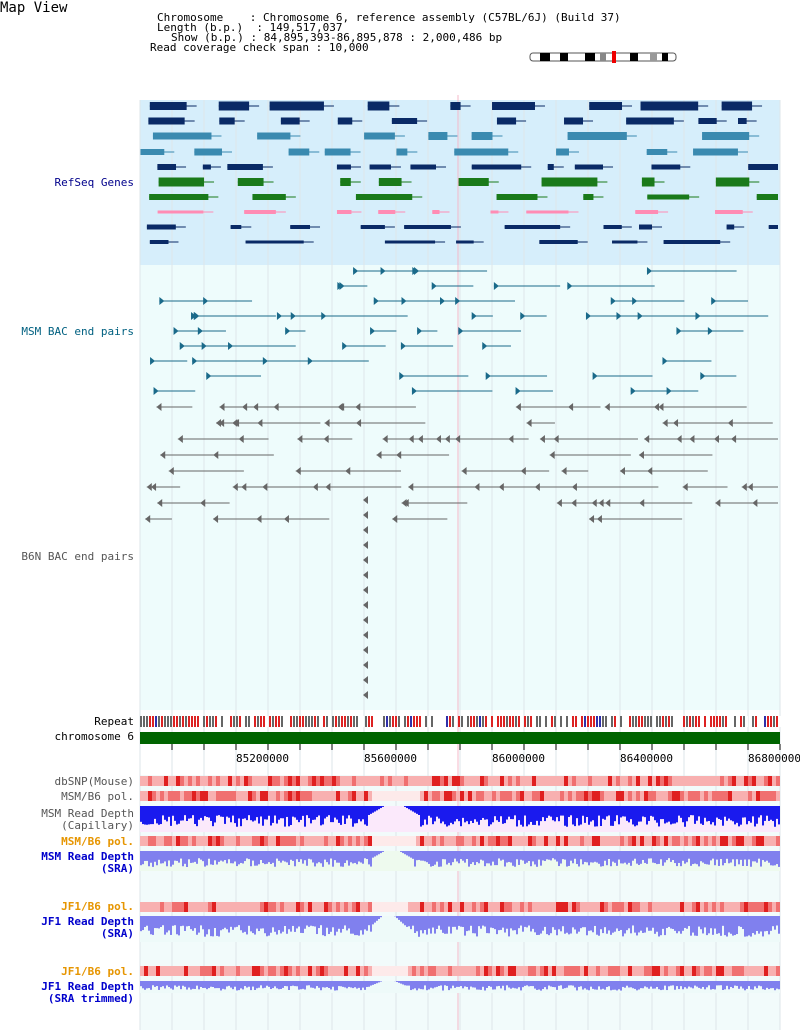  Describe the element at coordinates (94, 182) in the screenshot. I see `refseq-genes-label: RefSeq Genes` at that location.